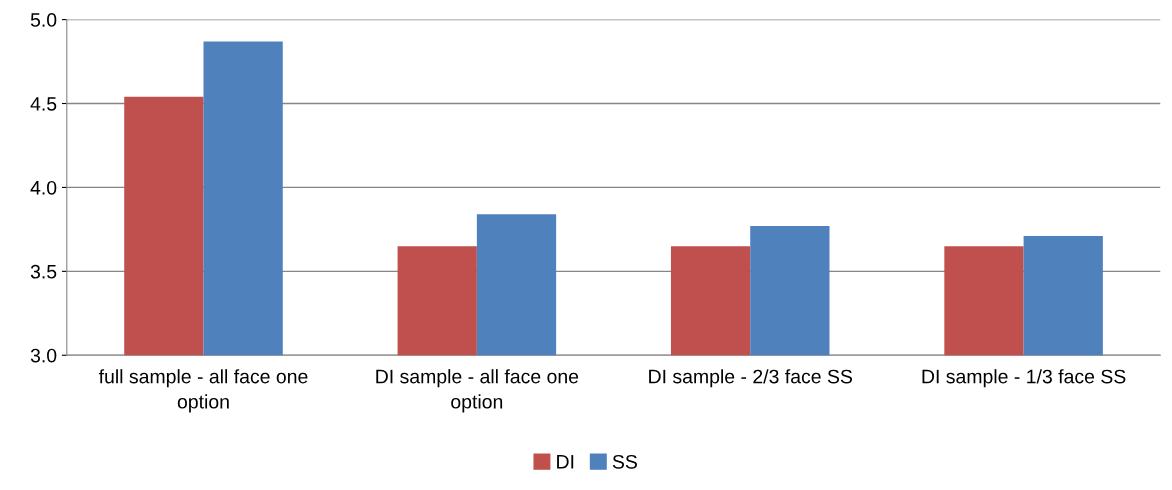 This screenshot has height=490, width=1172. Describe the element at coordinates (43, 271) in the screenshot. I see `y-tick-label: 3.5` at that location.